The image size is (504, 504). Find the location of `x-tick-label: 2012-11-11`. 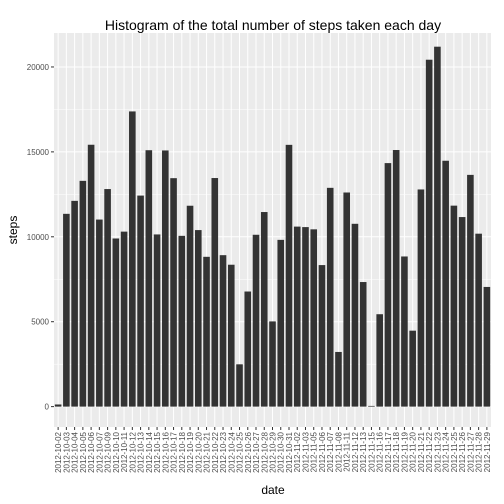

x-tick-label: 2012-11-11 is located at coordinates (347, 451).